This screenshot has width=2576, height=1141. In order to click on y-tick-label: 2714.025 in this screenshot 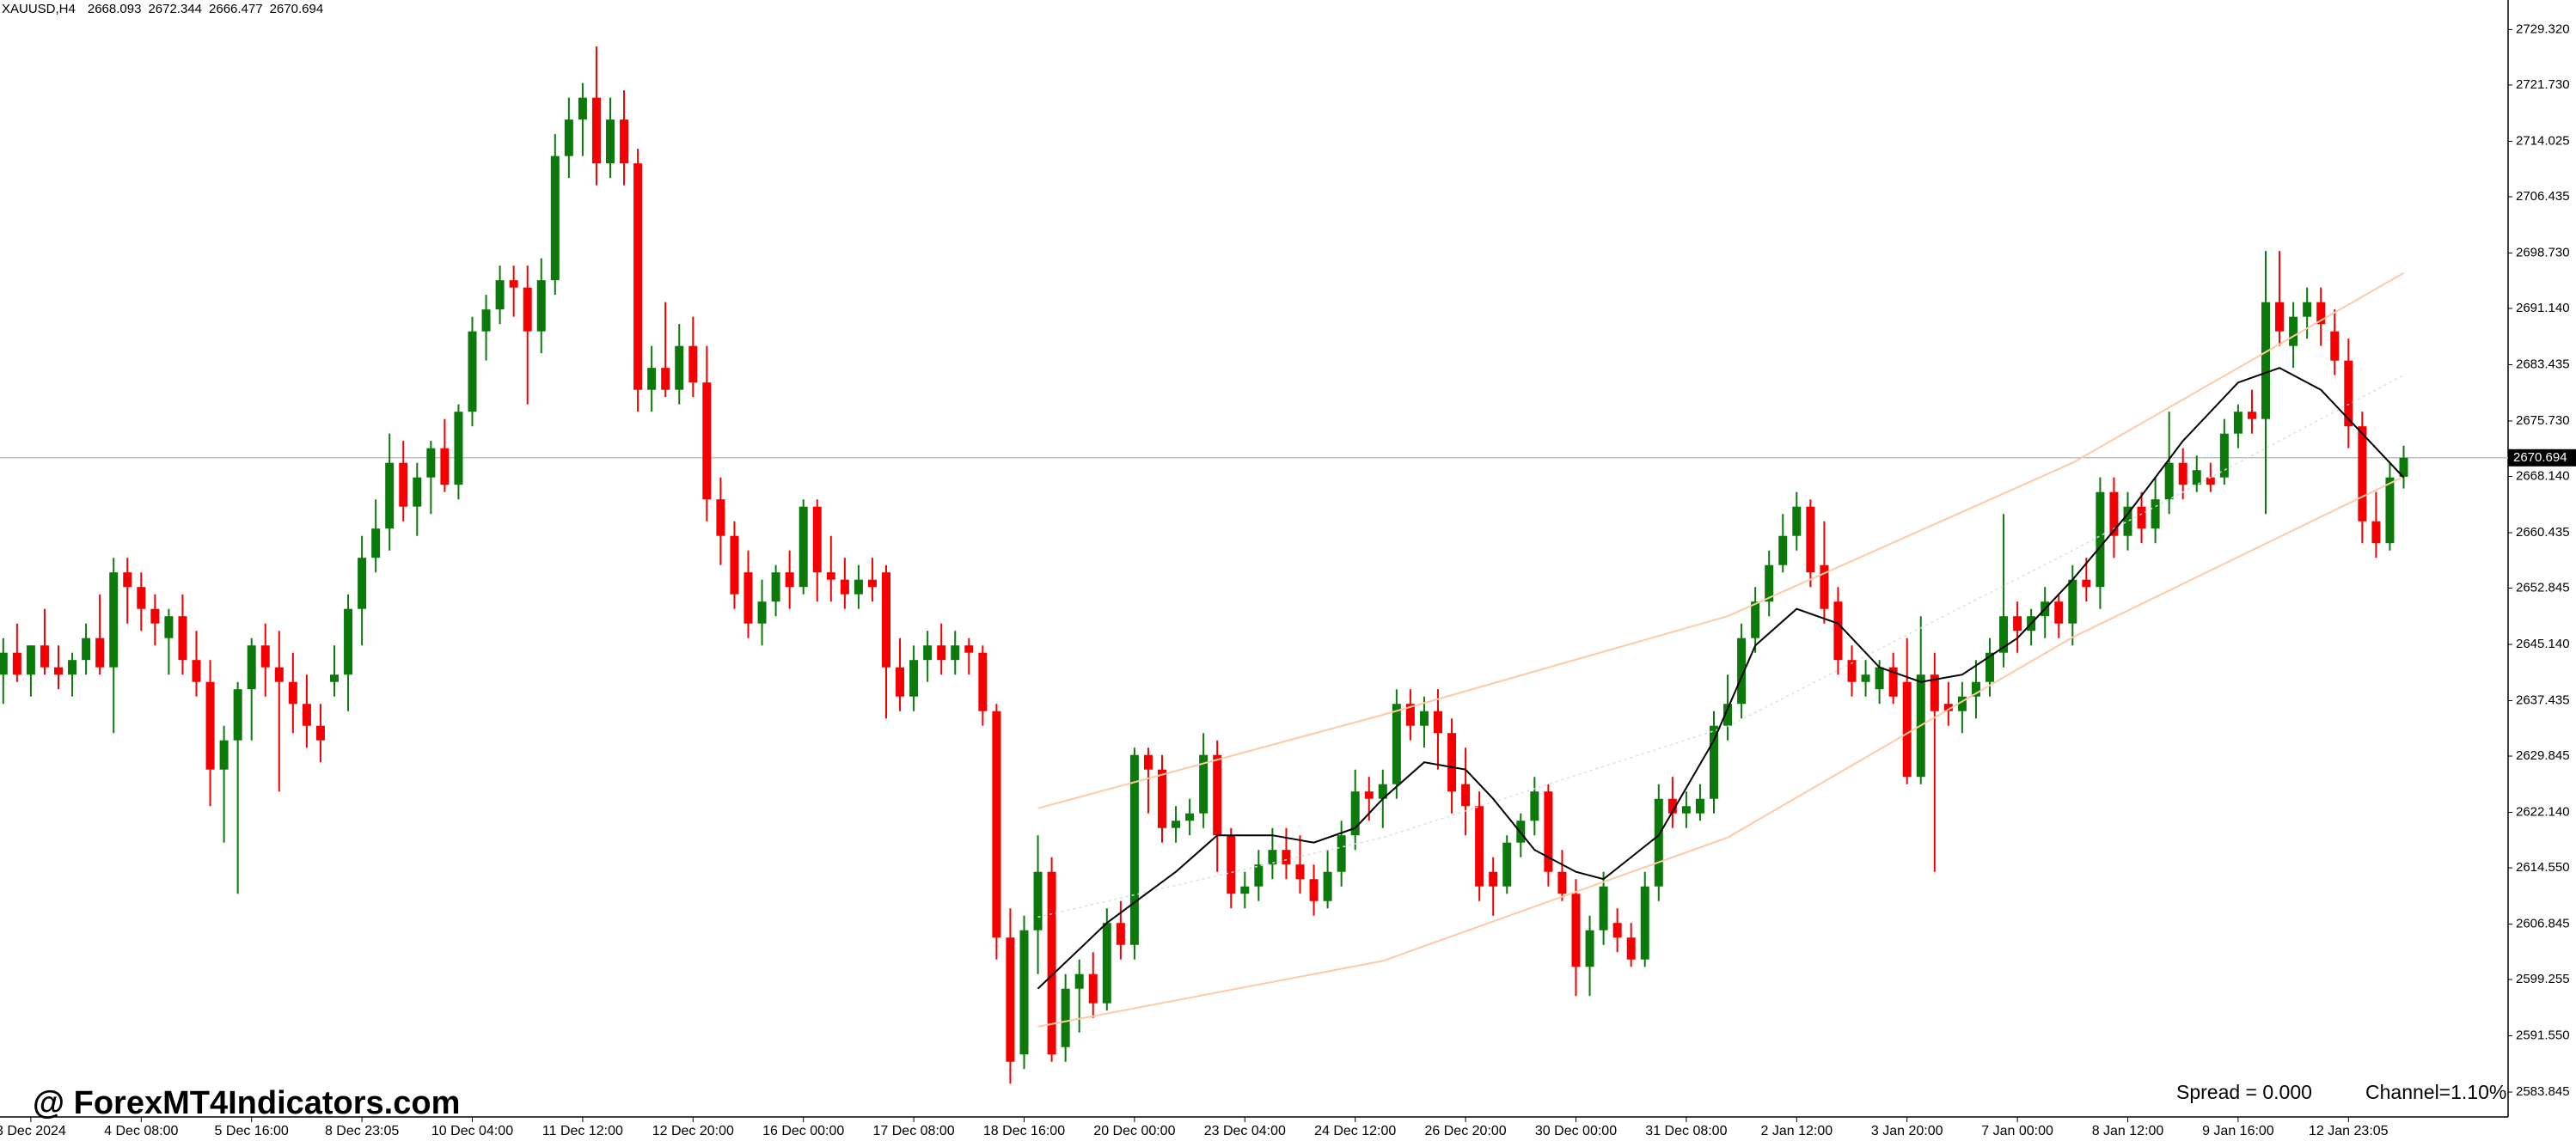, I will do `click(2543, 140)`.